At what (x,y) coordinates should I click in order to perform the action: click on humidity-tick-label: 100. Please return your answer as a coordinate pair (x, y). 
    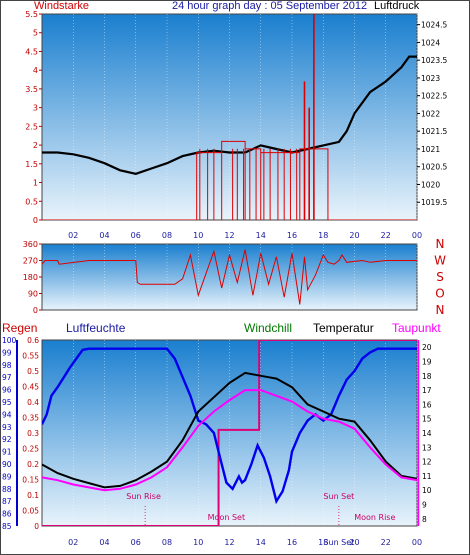
    Looking at the image, I should click on (9, 340).